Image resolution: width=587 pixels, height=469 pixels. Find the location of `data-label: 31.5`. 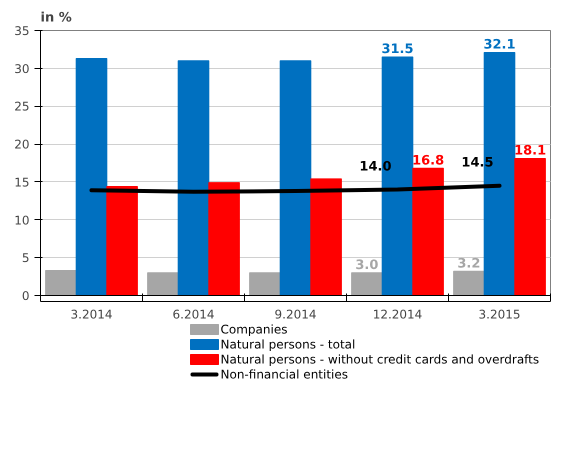

data-label: 31.5 is located at coordinates (397, 49).